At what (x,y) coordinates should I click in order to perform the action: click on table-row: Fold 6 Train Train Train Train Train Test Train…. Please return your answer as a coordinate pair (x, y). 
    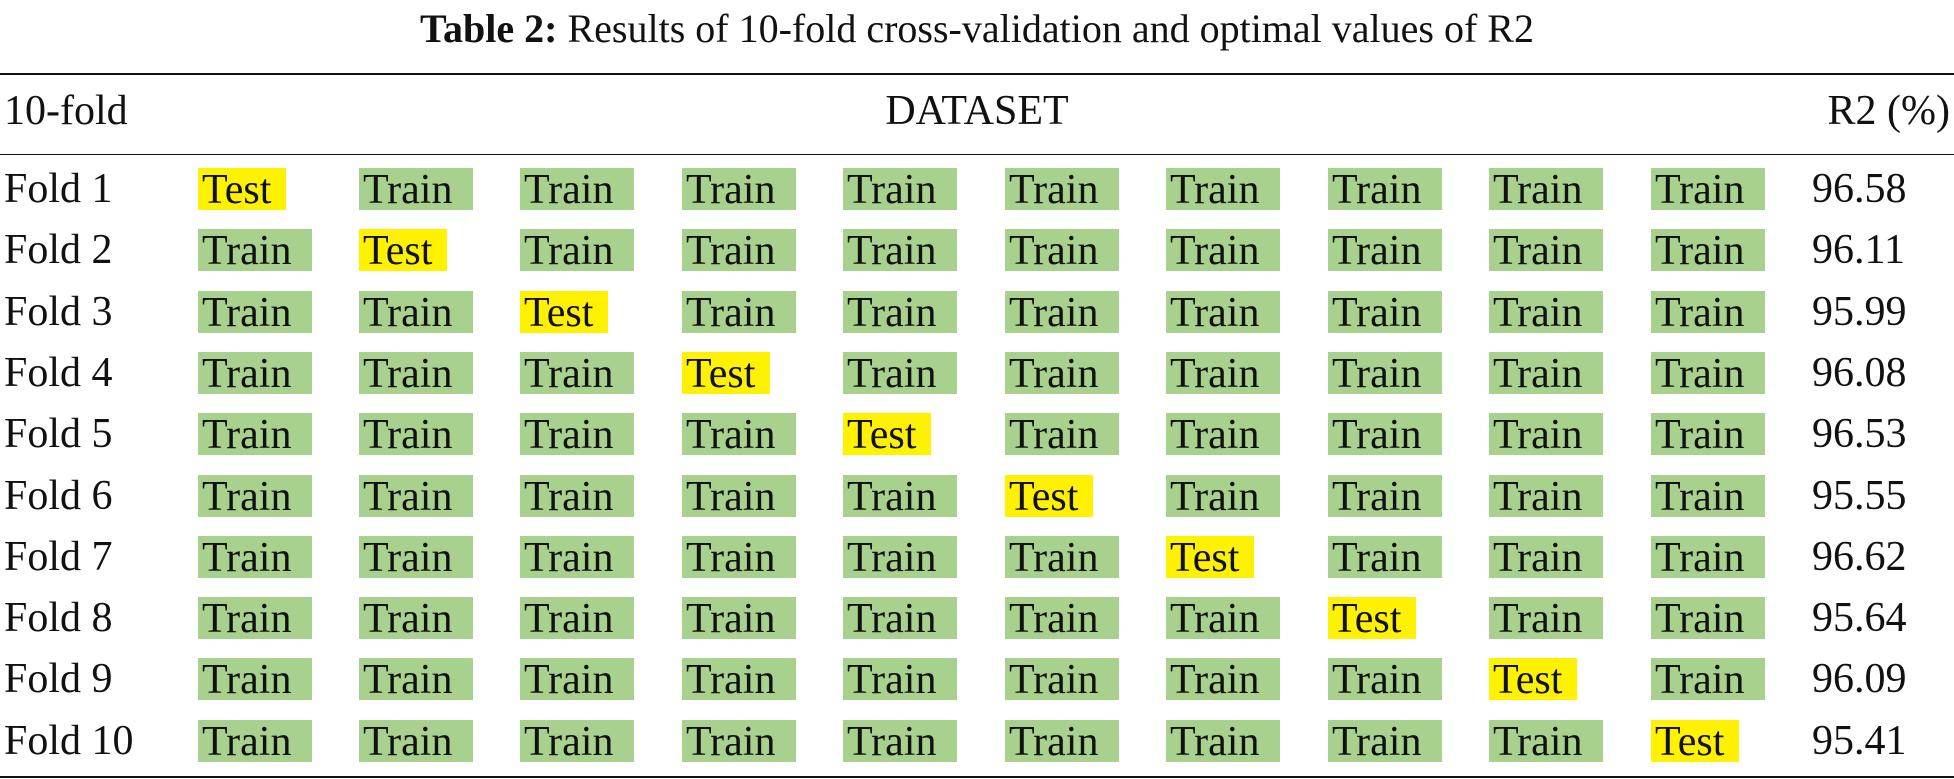
    Looking at the image, I should click on (977, 497).